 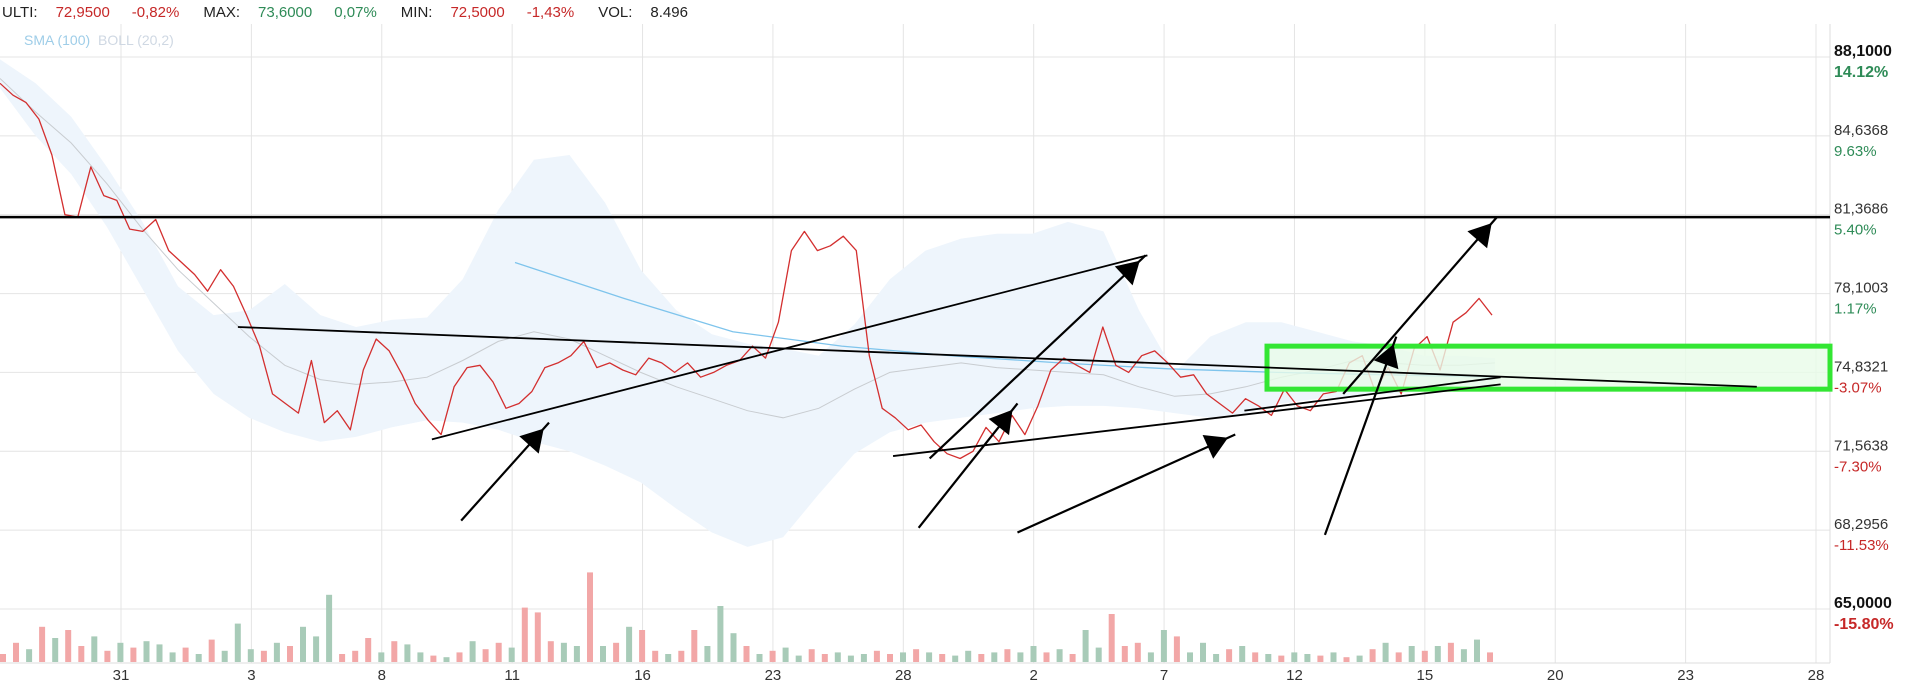 I want to click on x-tick-label: 23, so click(x=773, y=675).